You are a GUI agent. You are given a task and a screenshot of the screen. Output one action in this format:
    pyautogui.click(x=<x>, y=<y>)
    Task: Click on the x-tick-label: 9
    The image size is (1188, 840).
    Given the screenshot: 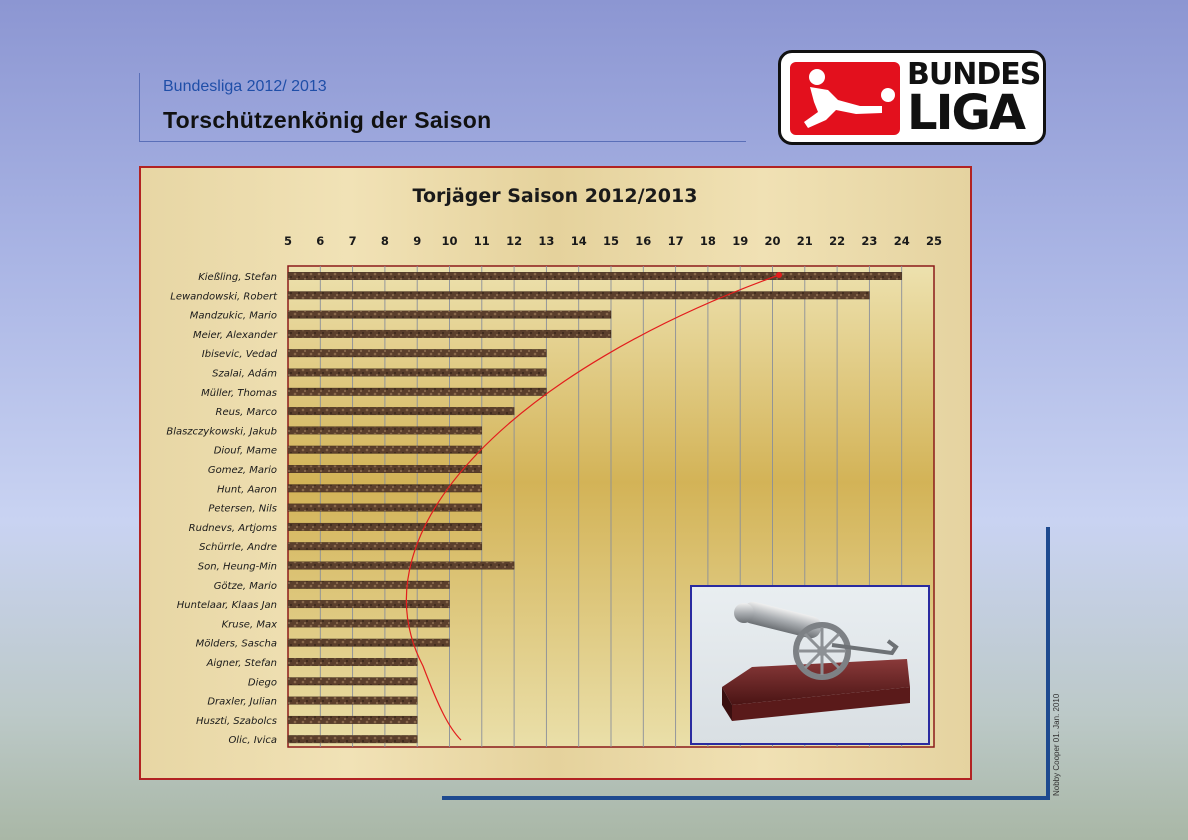 What is the action you would take?
    pyautogui.click(x=417, y=241)
    